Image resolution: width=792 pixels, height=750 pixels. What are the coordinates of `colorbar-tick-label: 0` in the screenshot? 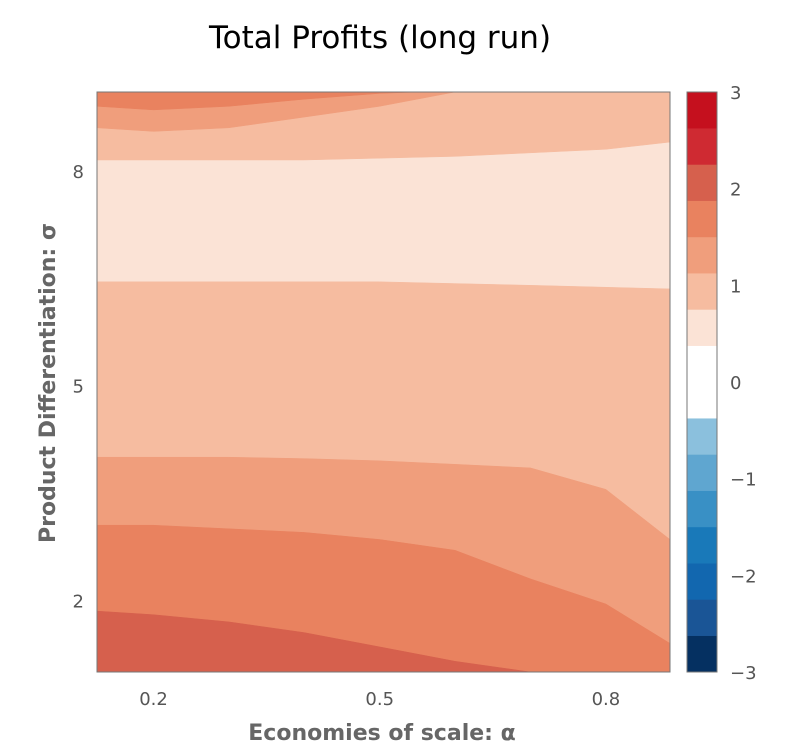 It's located at (735, 383).